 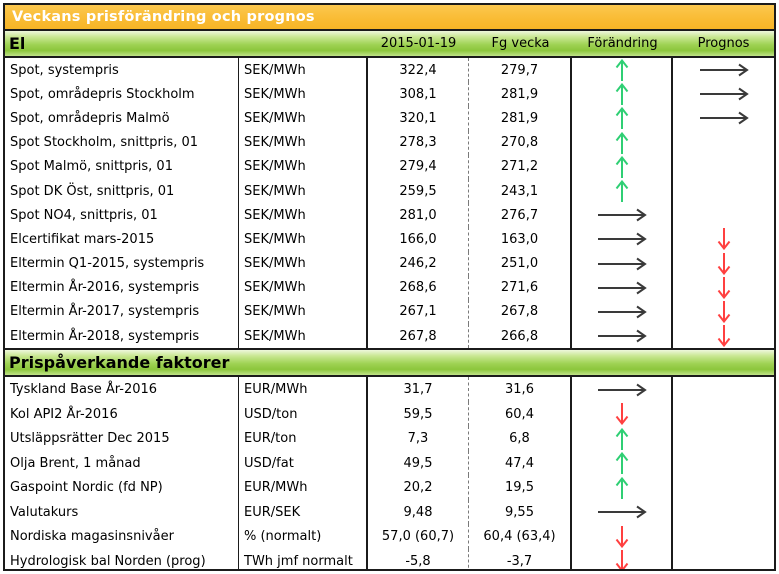 What do you see at coordinates (303, 558) in the screenshot?
I see `row-unit: TWh jmf normalt` at bounding box center [303, 558].